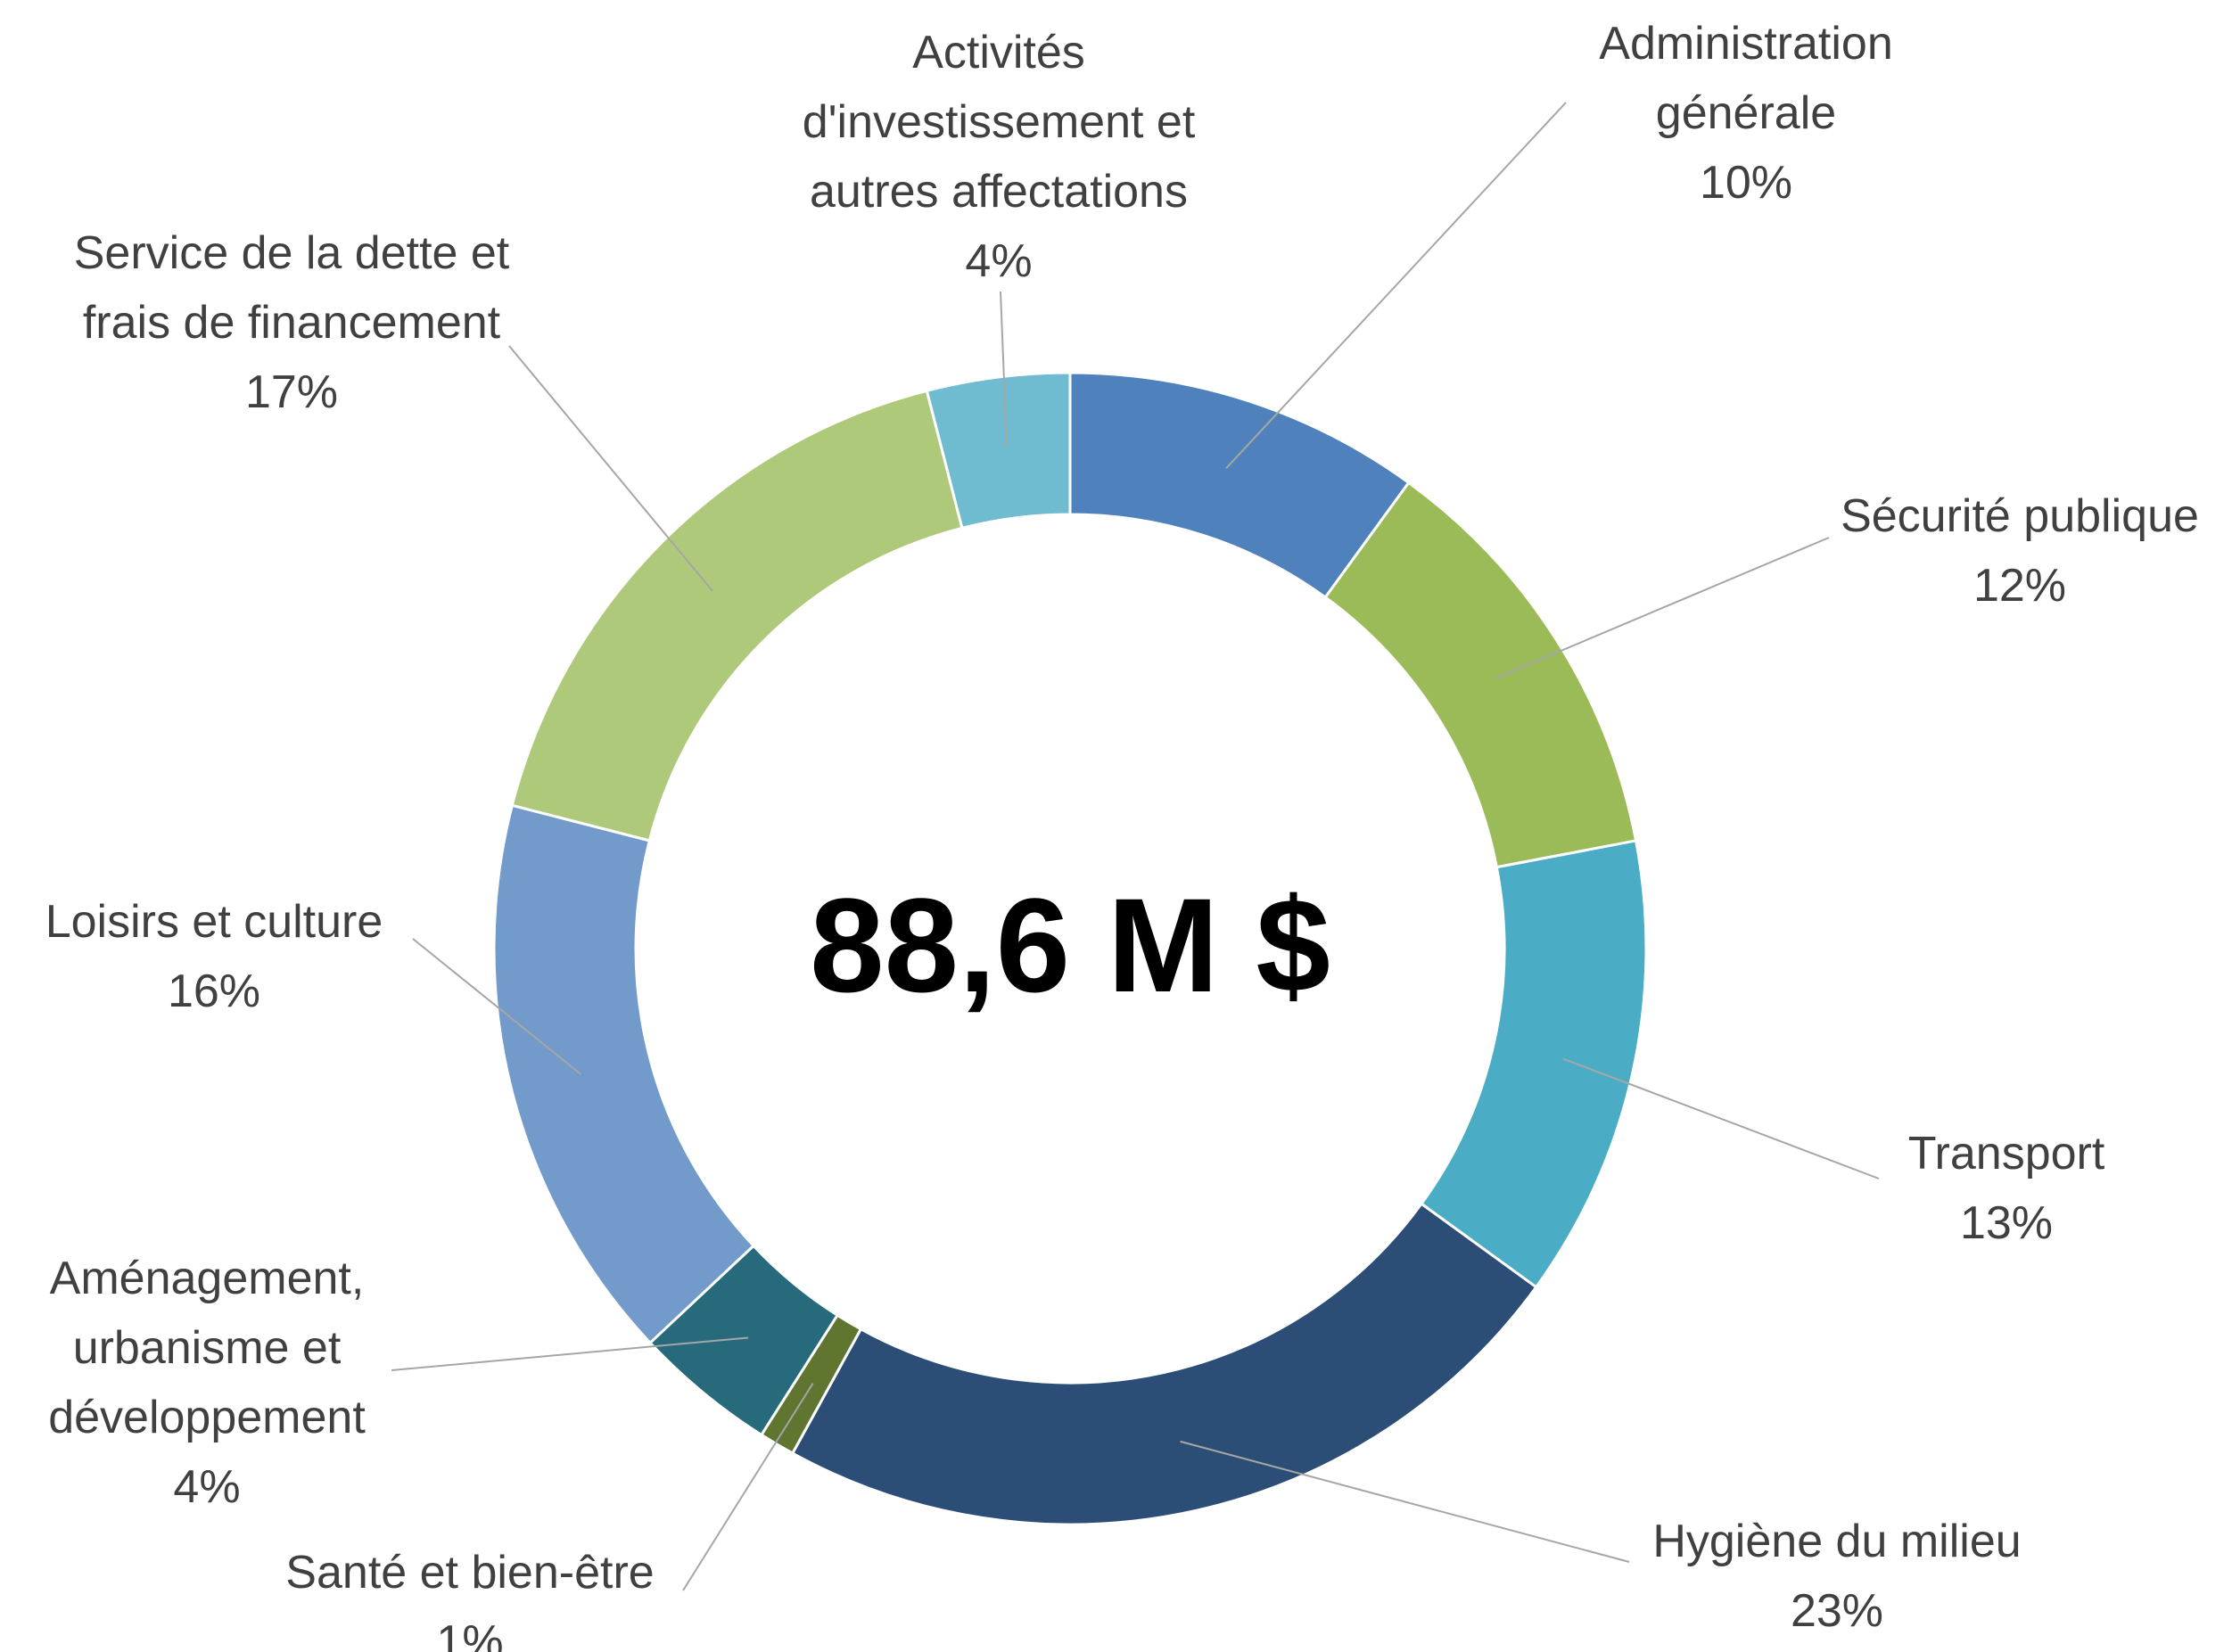 The width and height of the screenshot is (2232, 1652). Describe the element at coordinates (2007, 1189) in the screenshot. I see `slice-label: Transport 13%` at that location.